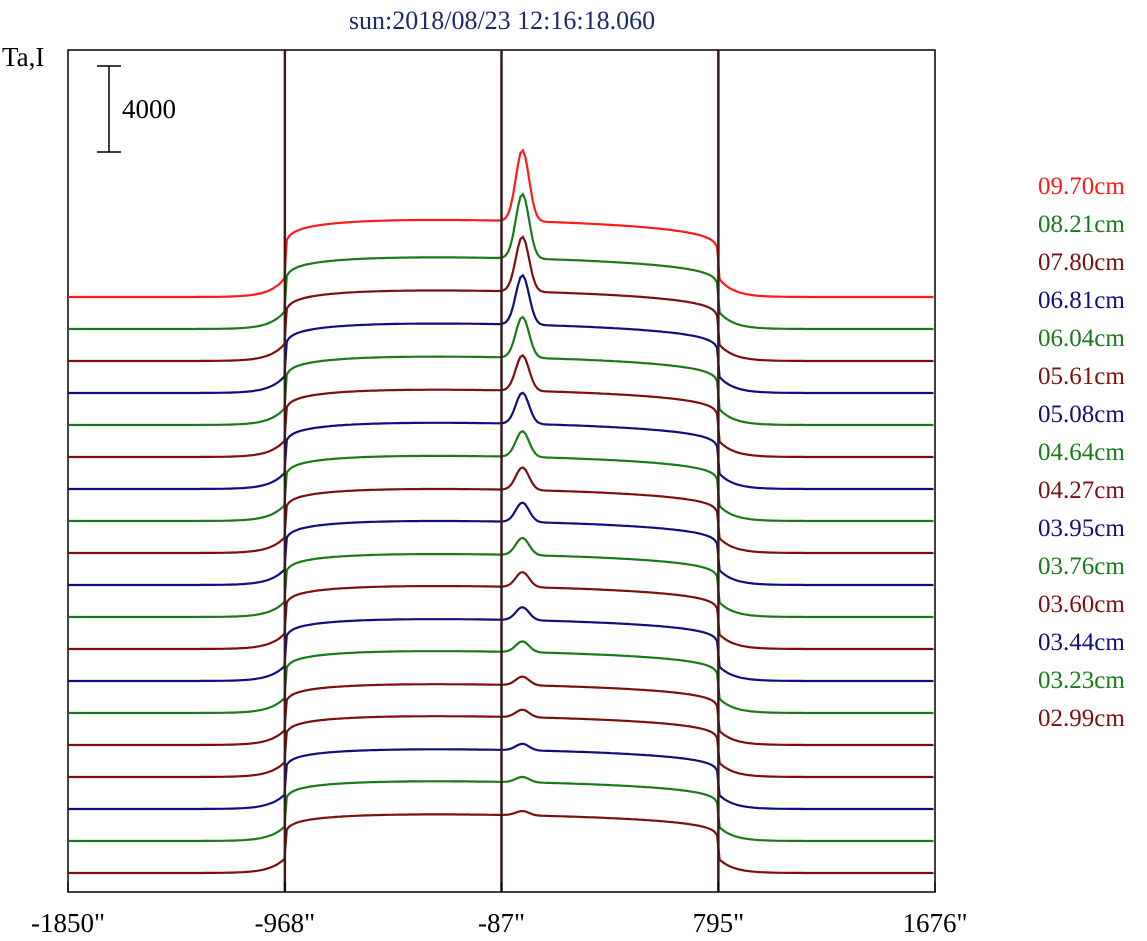 Image resolution: width=1147 pixels, height=941 pixels. I want to click on legend-entry-9: 04.27cm, so click(1081, 490).